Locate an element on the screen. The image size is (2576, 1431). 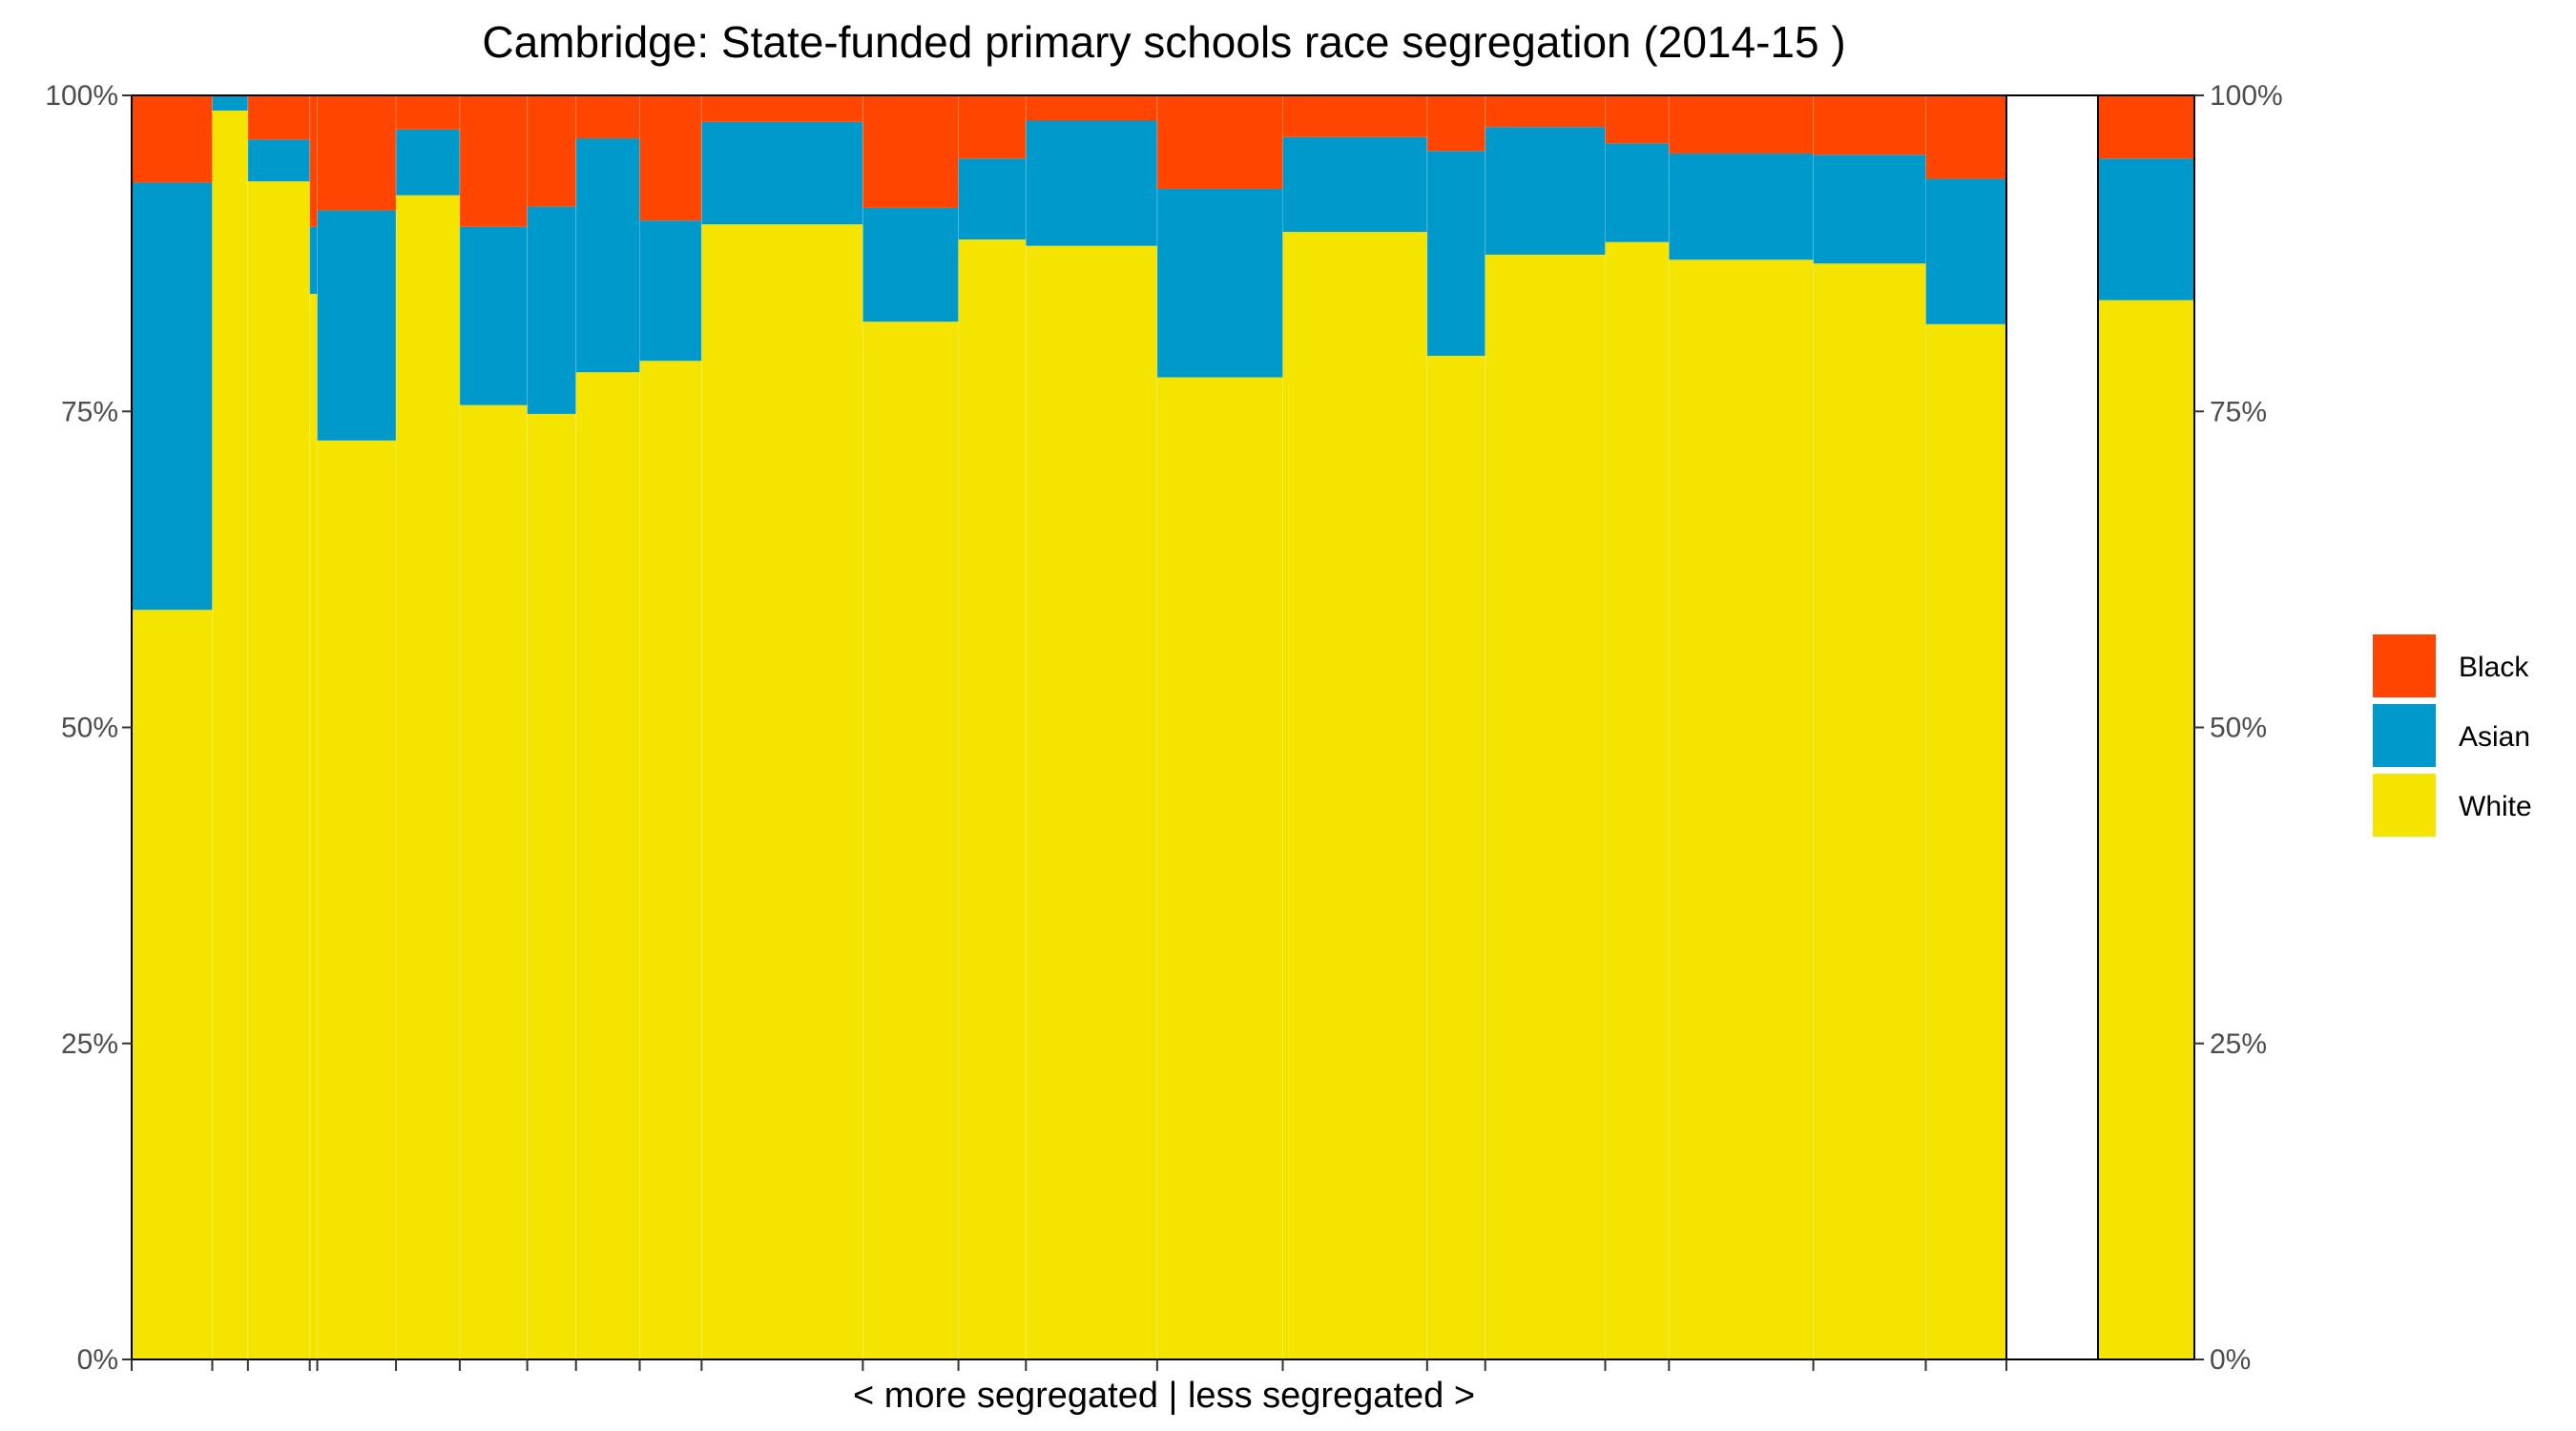
school-bar-3-white-segment is located at coordinates (278, 770).